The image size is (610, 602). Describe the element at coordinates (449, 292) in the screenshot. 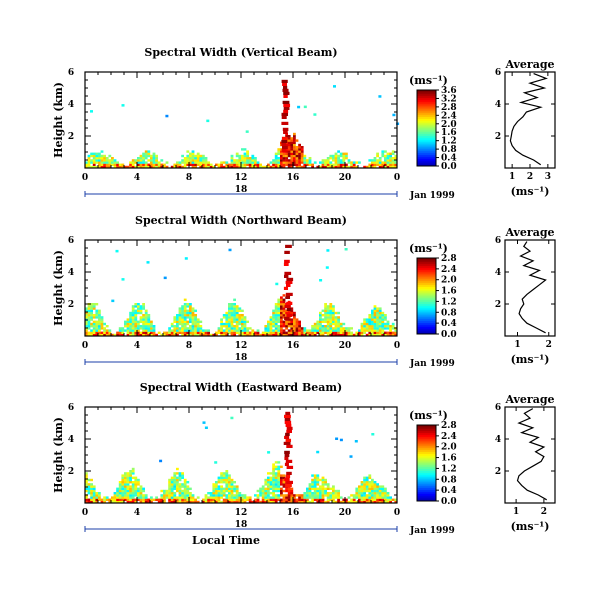

I see `colorbar-tick-label: 1.6` at that location.